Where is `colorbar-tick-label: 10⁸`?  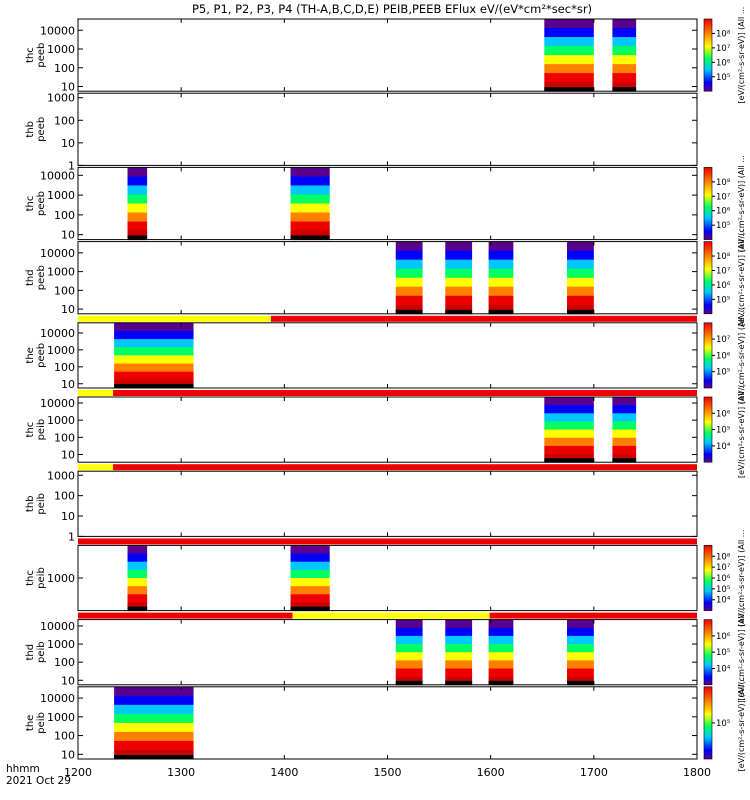 colorbar-tick-label: 10⁸ is located at coordinates (723, 34).